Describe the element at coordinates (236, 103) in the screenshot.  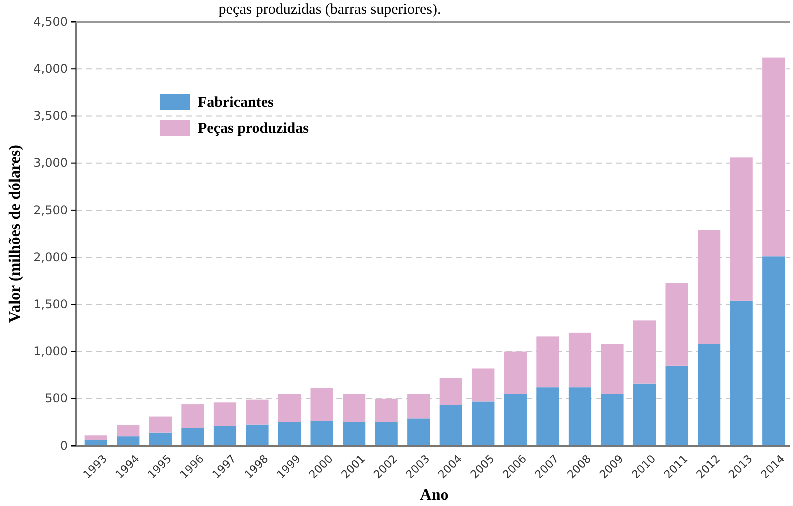
I see `legend-label: Fabricantes` at that location.